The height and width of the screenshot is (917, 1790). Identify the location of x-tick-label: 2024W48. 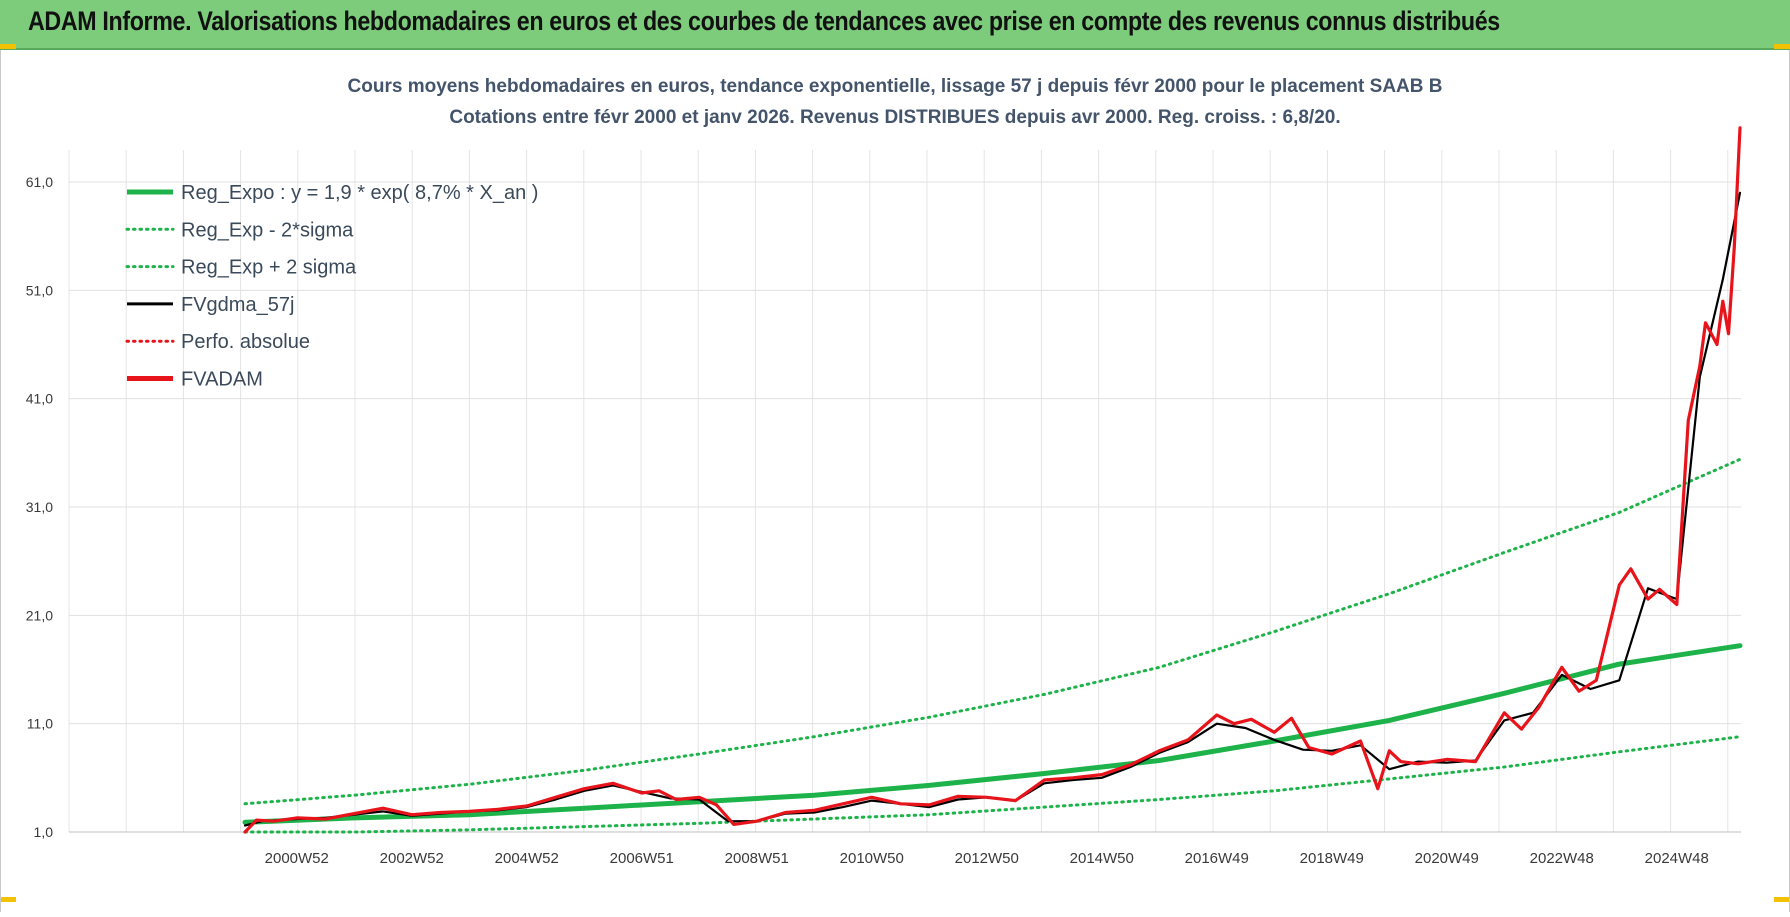
(1677, 858).